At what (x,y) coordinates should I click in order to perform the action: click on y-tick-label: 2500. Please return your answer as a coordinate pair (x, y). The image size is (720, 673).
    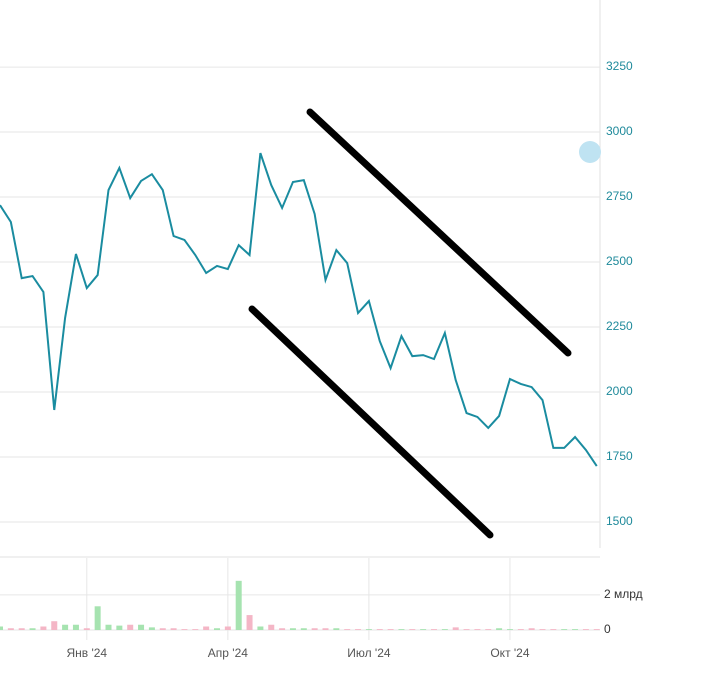
    Looking at the image, I should click on (619, 261).